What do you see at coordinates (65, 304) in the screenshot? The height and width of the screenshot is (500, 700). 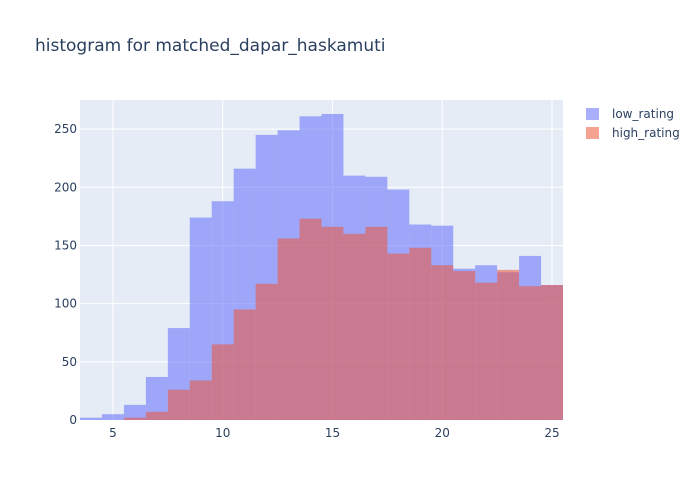 I see `y-tick-label: 100` at bounding box center [65, 304].